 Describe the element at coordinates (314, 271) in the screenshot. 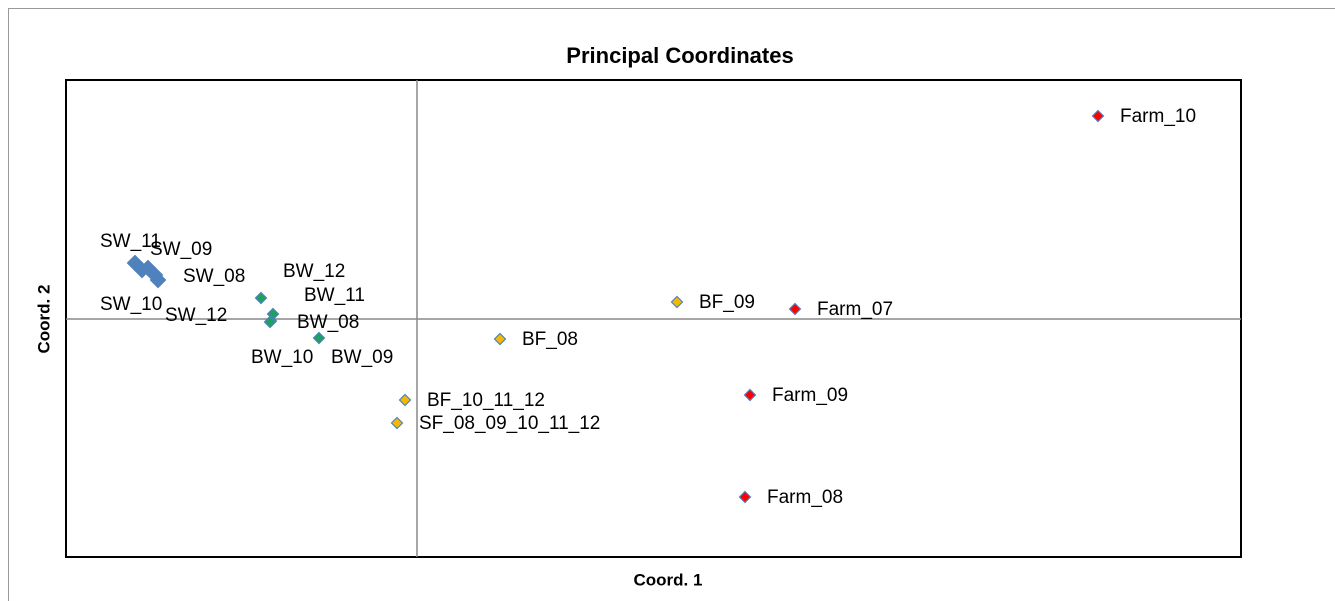

I see `point-label: BW_12` at that location.